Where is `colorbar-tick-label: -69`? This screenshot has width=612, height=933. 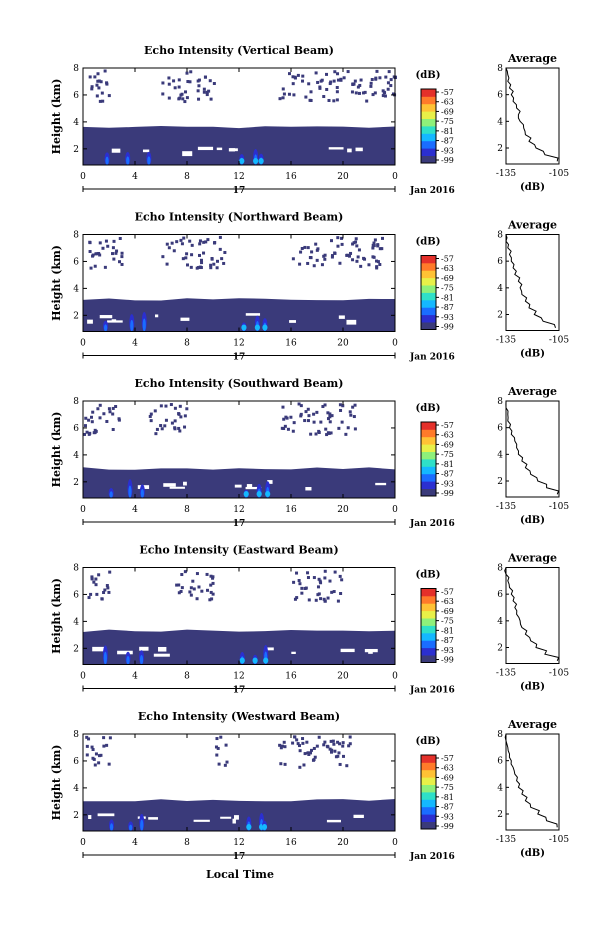 colorbar-tick-label: -69 is located at coordinates (447, 111).